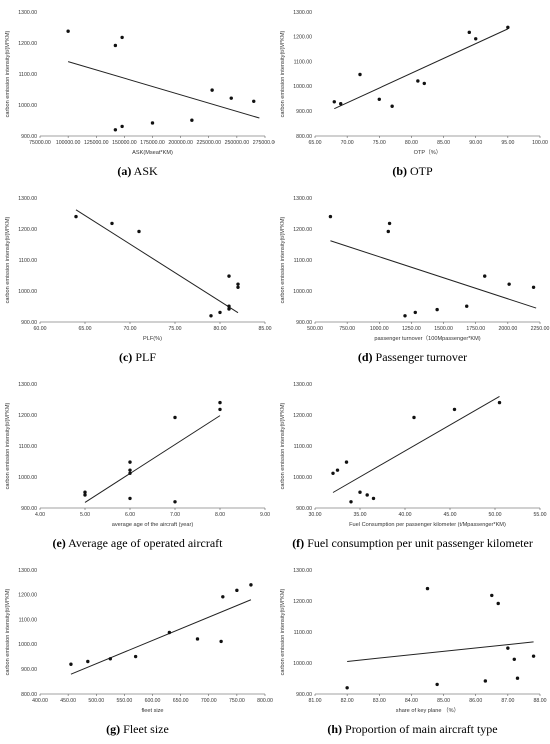 The width and height of the screenshot is (550, 744). What do you see at coordinates (59, 543) in the screenshot?
I see `panel-letter: (e)` at bounding box center [59, 543].